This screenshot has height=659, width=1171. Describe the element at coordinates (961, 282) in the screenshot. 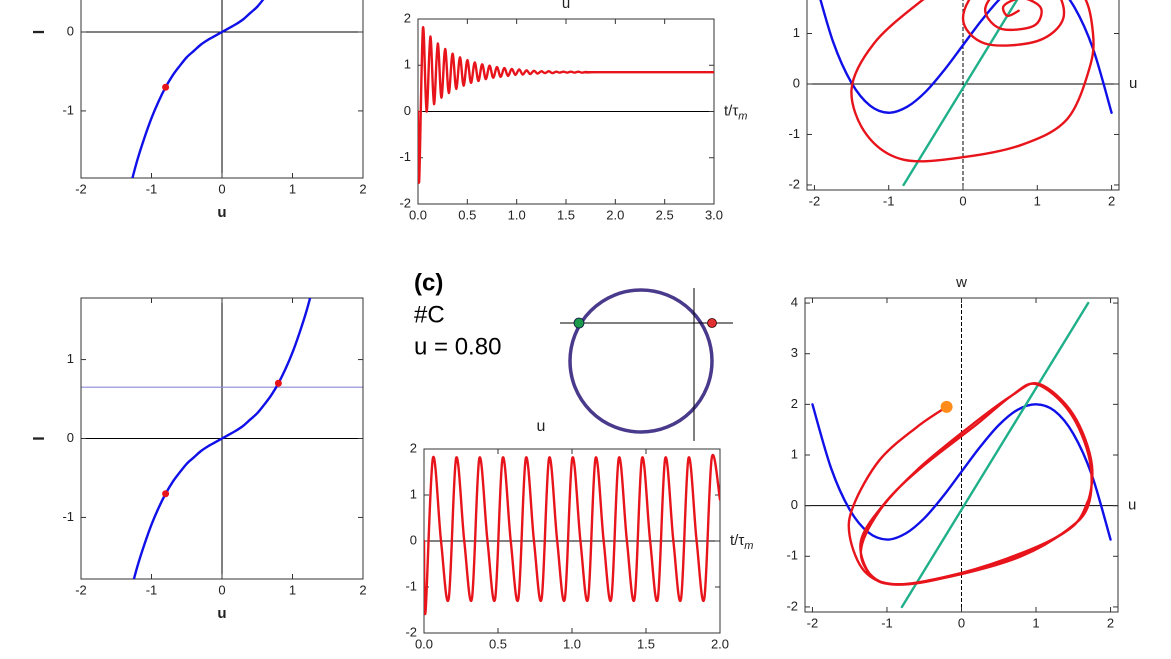

I see `panel-title: w` at that location.